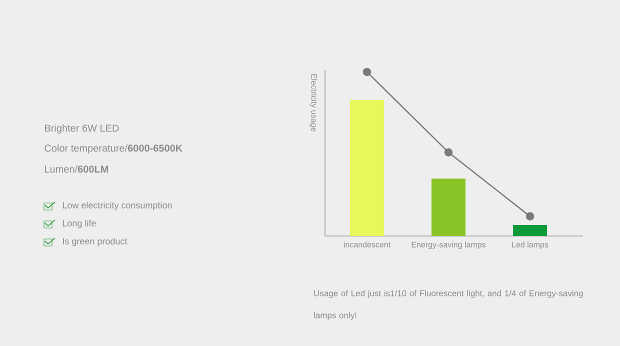 This screenshot has height=346, width=620. What do you see at coordinates (314, 103) in the screenshot?
I see `y-axis-title: Electricity usage` at bounding box center [314, 103].